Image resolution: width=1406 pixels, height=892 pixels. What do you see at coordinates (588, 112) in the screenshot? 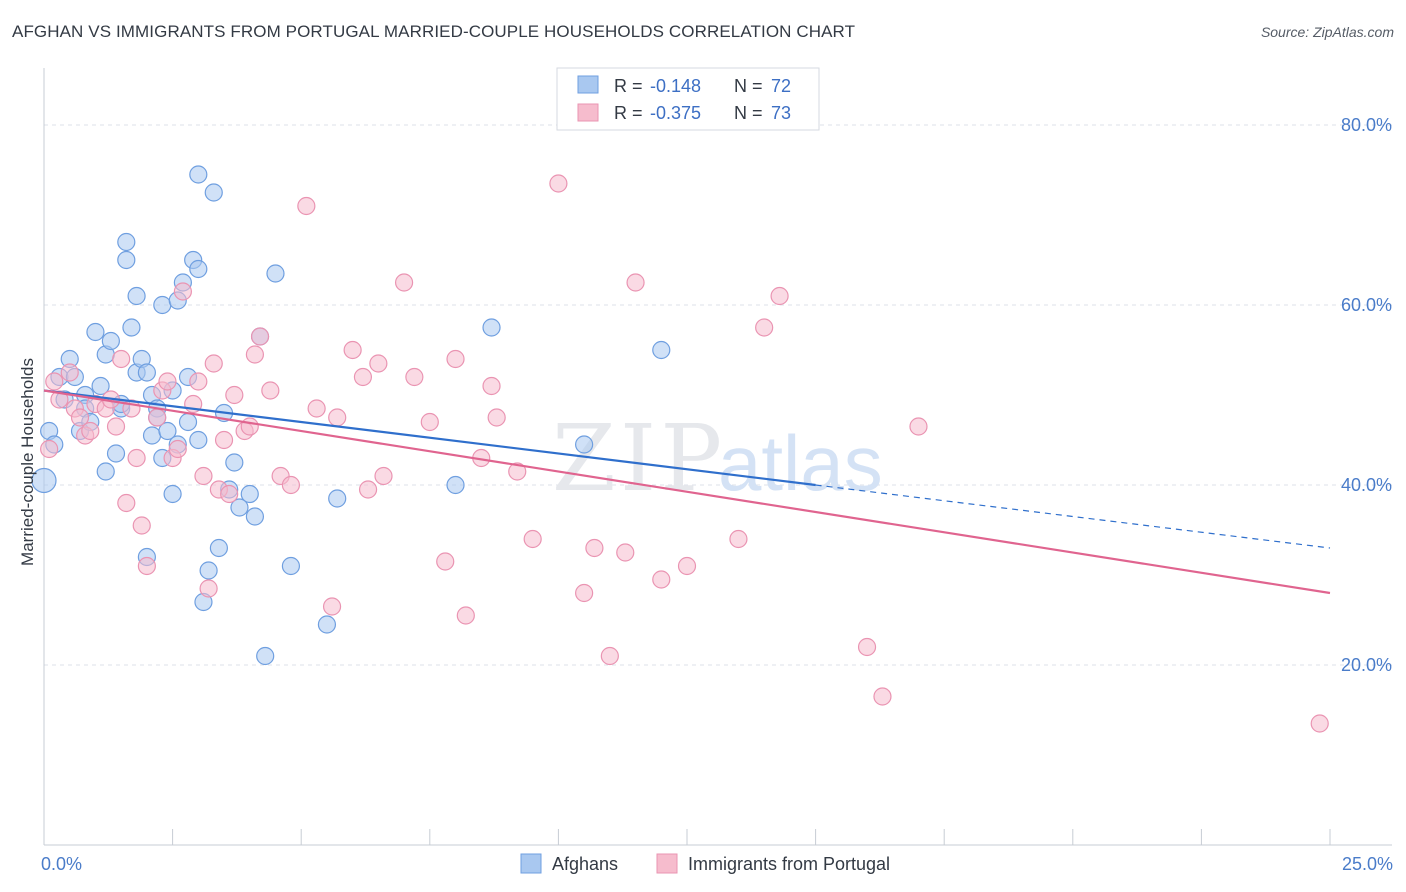
I see `legend-swatch-portugal` at bounding box center [588, 112].